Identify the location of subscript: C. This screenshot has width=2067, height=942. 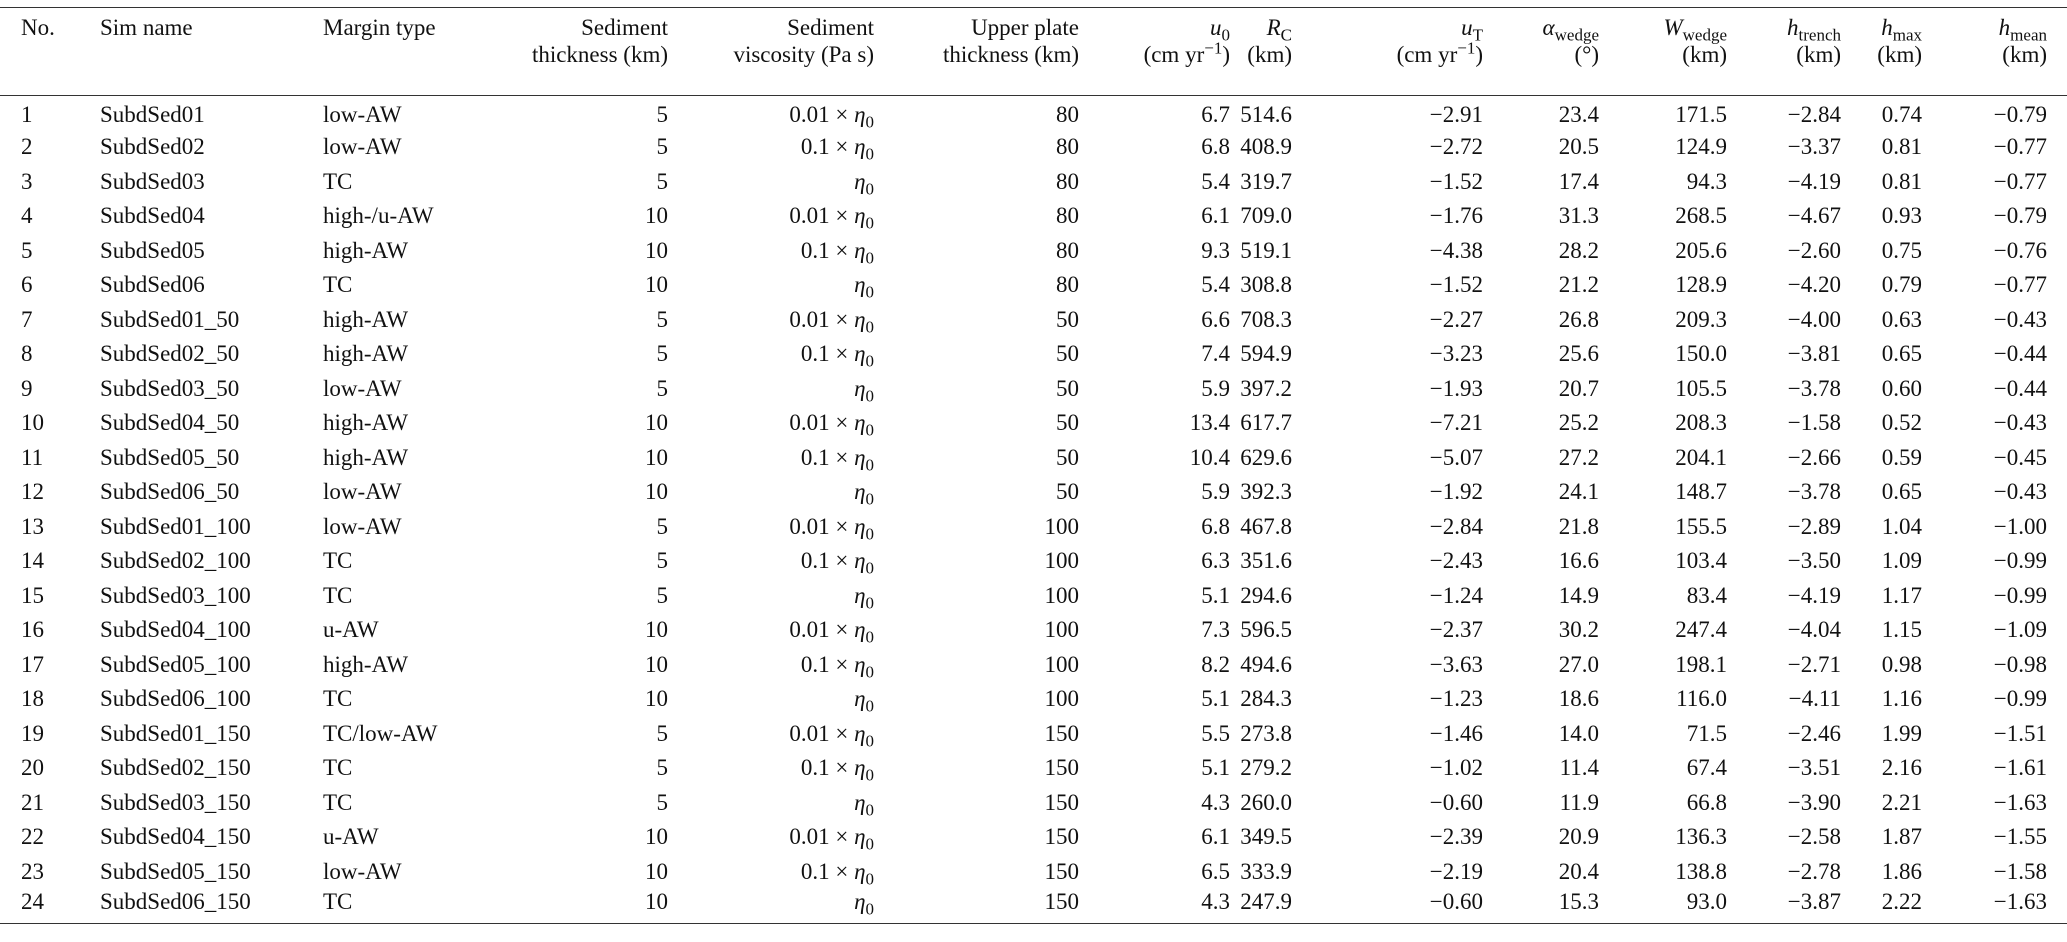
(1286, 35).